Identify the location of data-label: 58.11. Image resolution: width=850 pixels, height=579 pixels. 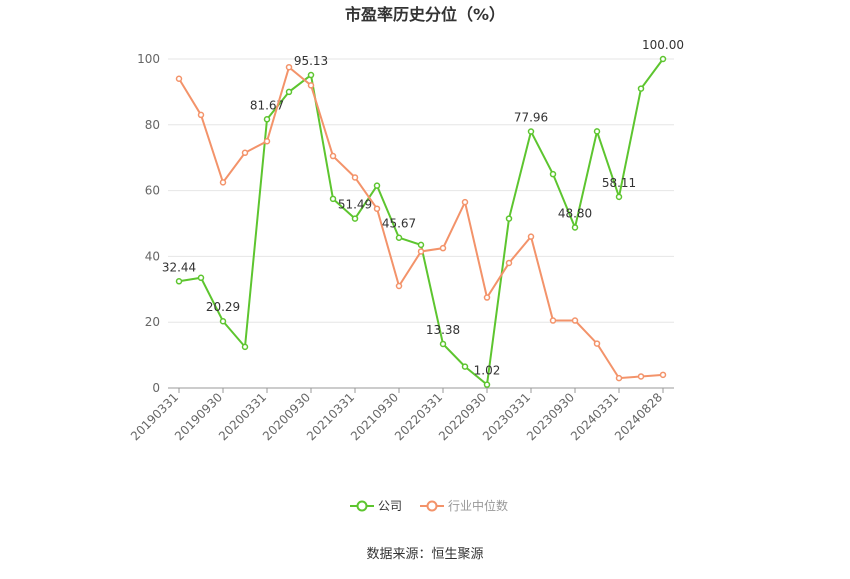
(619, 183).